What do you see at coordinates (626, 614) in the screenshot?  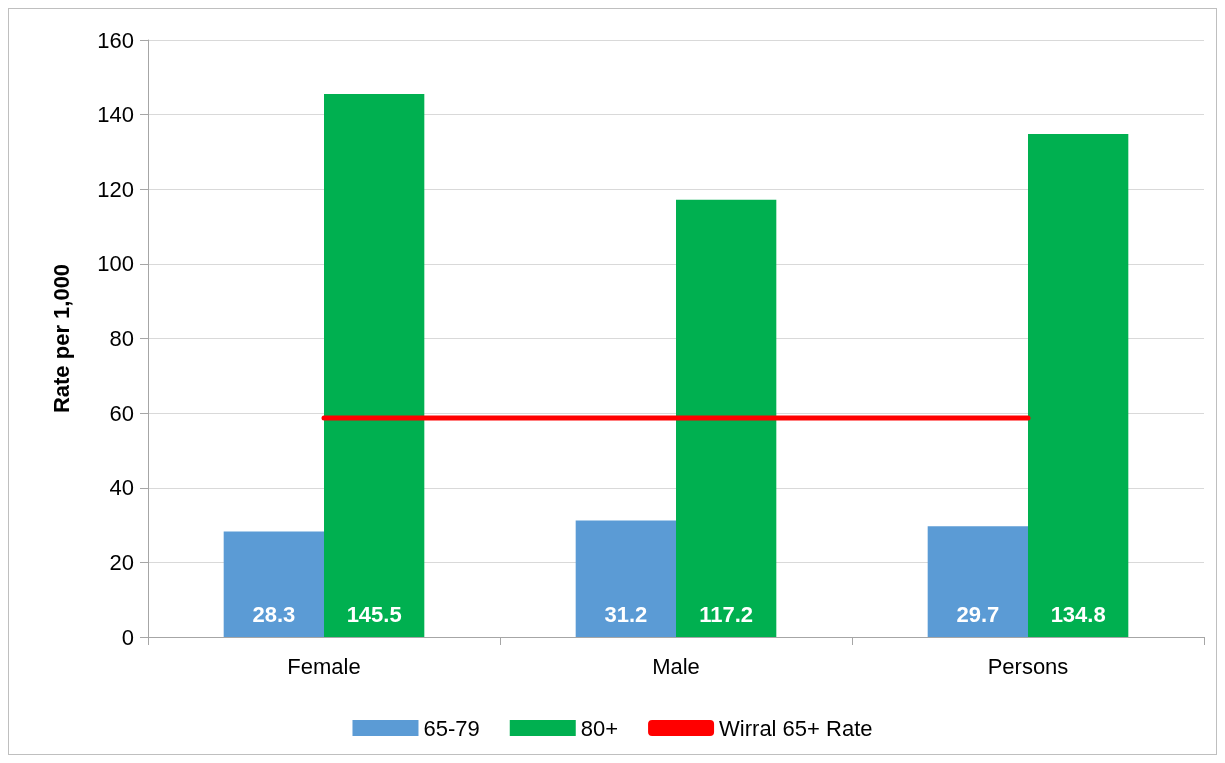 I see `data-label: 31.2` at bounding box center [626, 614].